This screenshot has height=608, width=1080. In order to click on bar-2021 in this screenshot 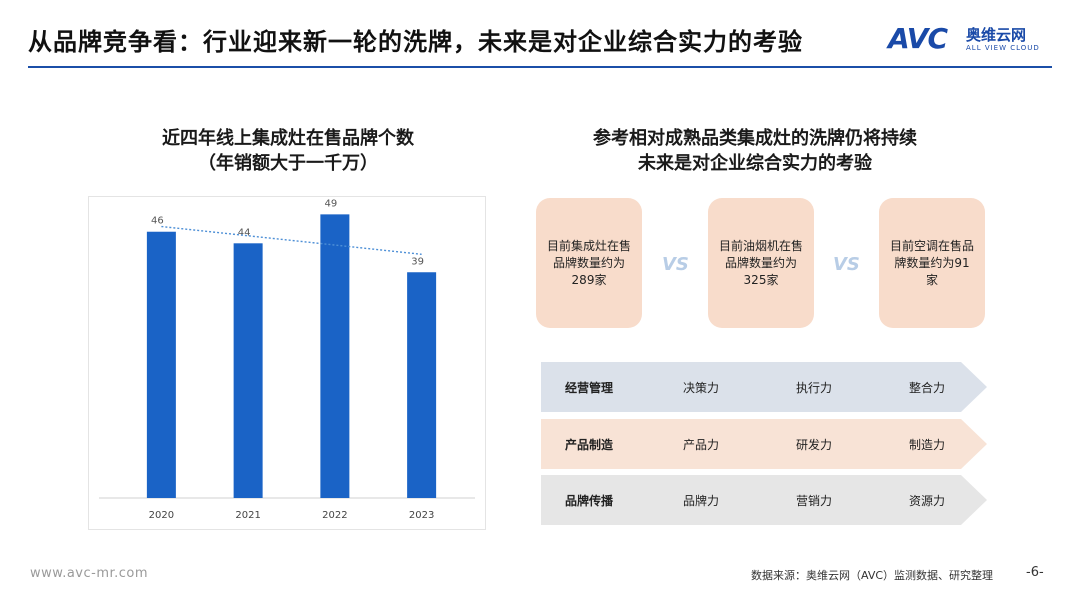, I will do `click(248, 370)`.